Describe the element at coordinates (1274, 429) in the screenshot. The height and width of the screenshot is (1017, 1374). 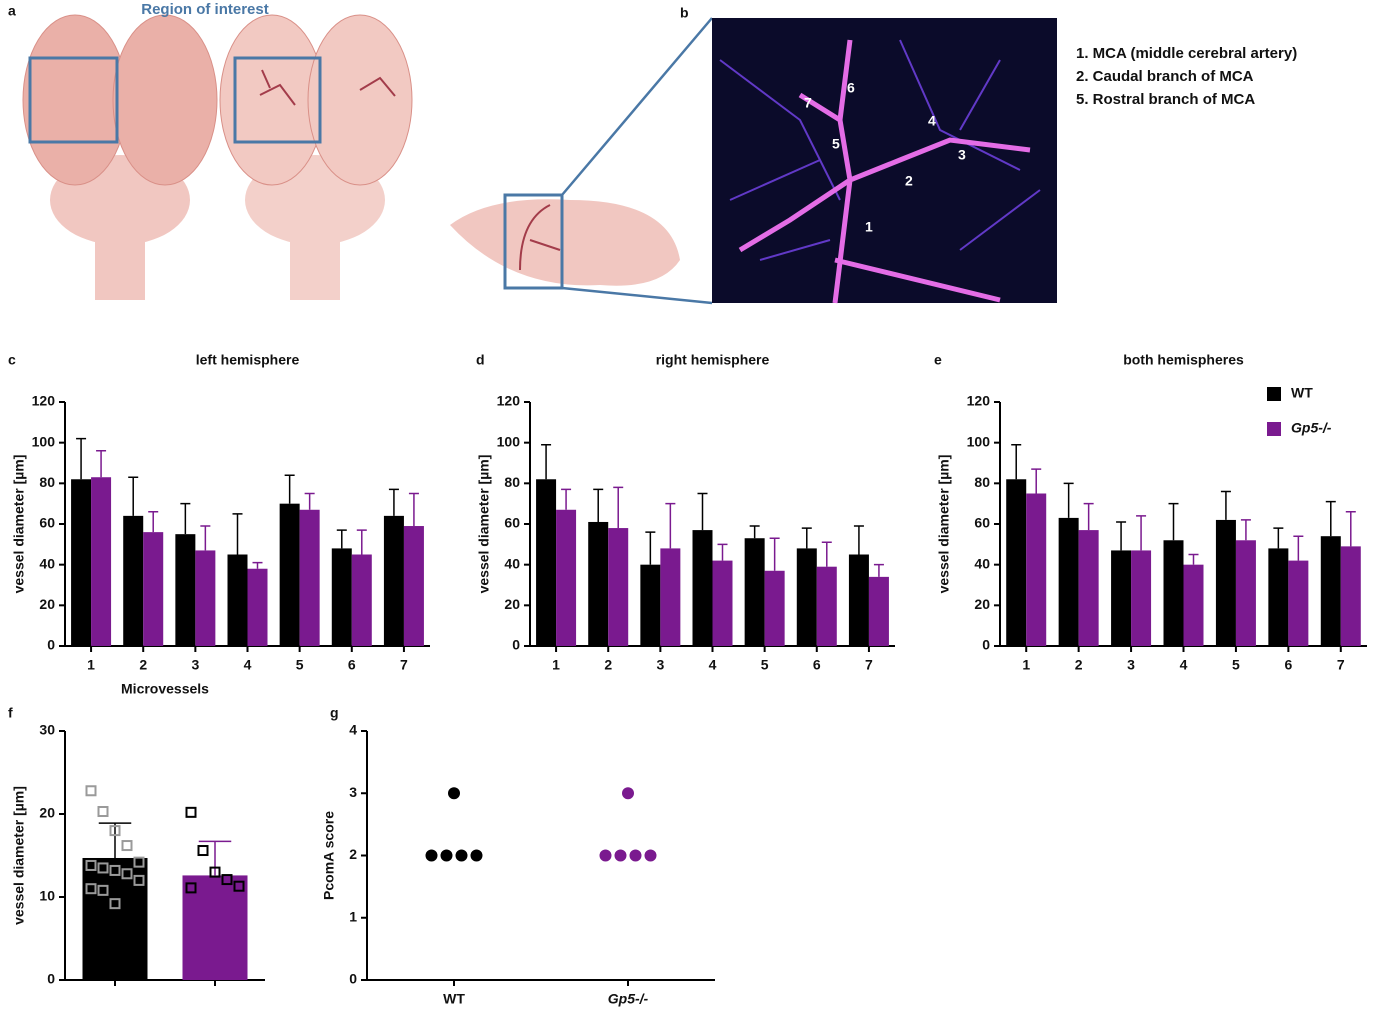
I see `legend-swatch` at that location.